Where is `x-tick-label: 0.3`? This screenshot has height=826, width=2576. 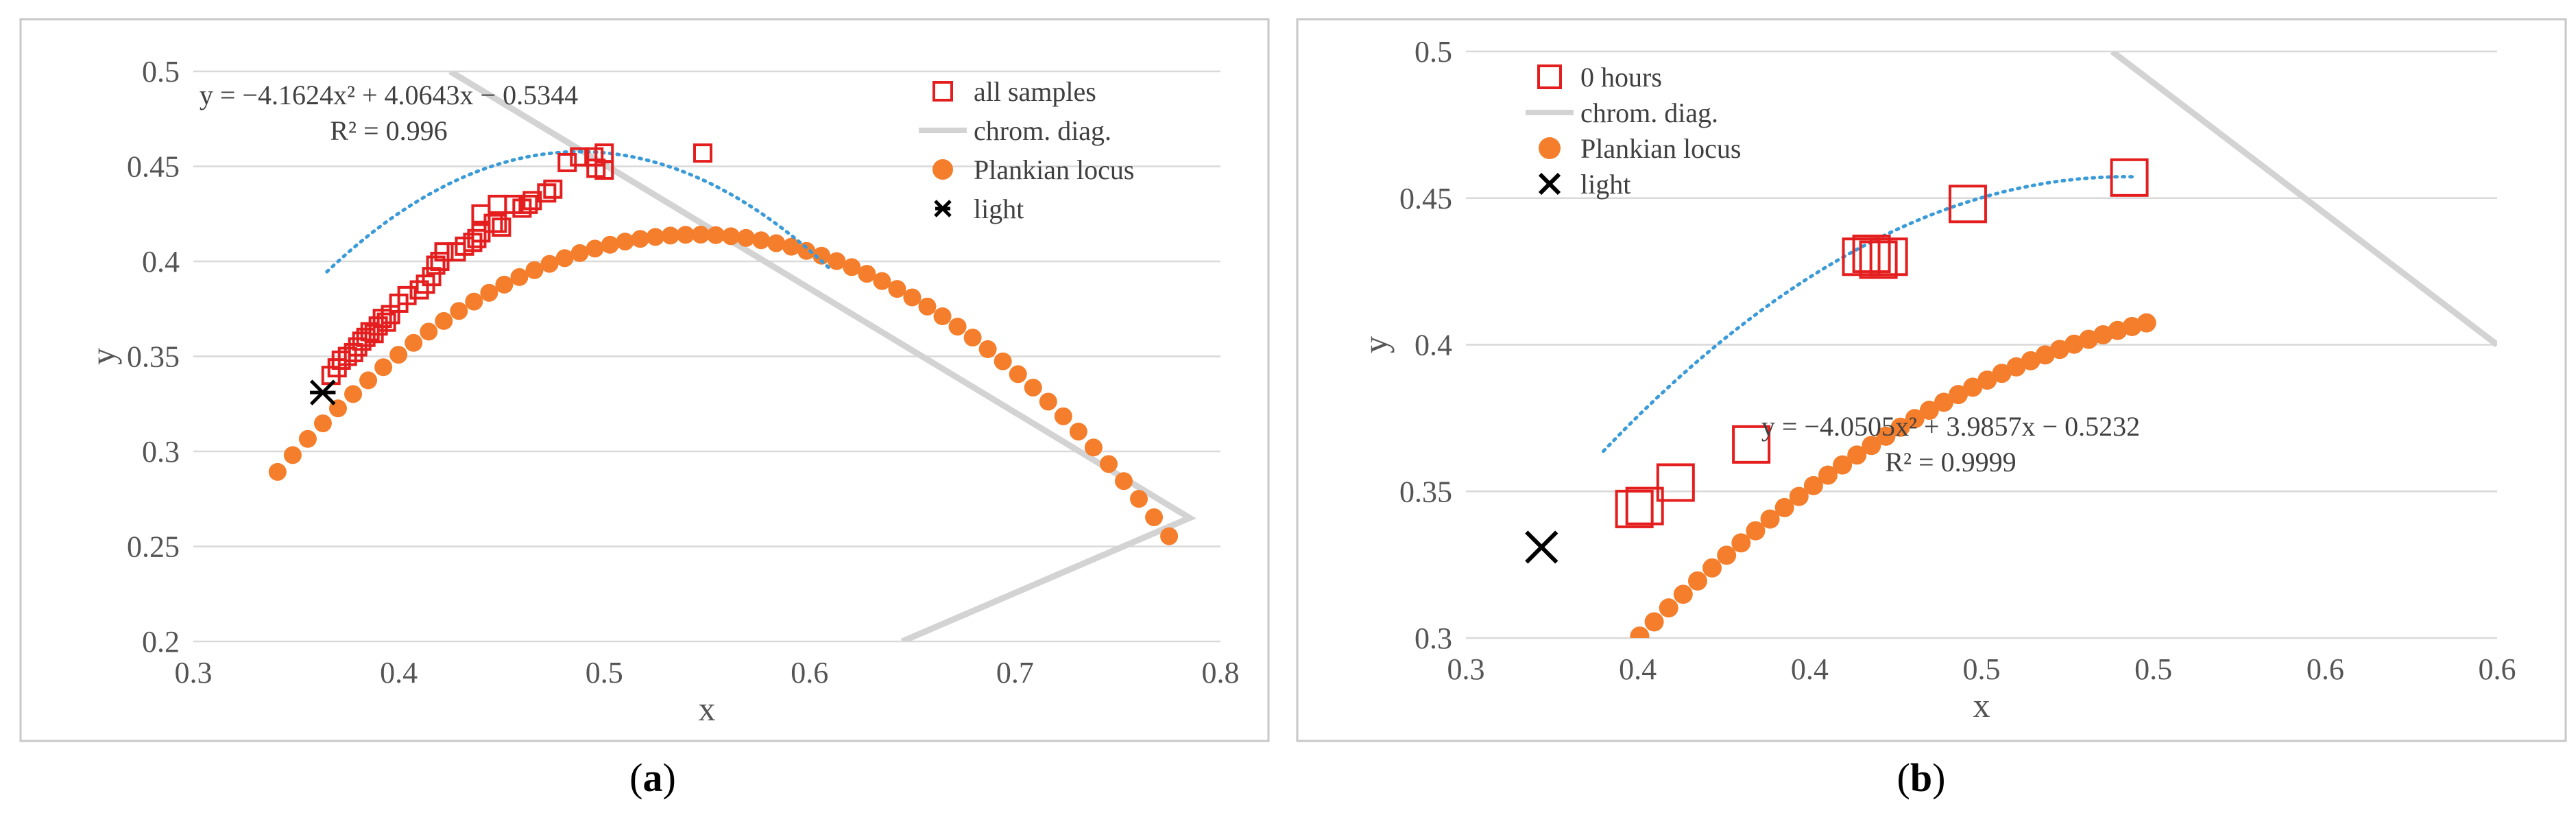
x-tick-label: 0.3 is located at coordinates (194, 672).